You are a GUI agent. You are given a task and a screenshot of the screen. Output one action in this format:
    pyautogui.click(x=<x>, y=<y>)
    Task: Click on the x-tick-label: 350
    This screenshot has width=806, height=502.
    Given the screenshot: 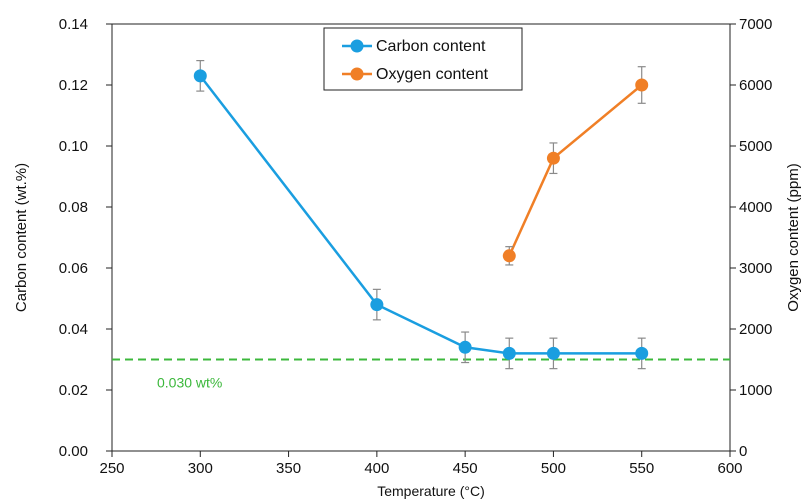 What is the action you would take?
    pyautogui.click(x=288, y=468)
    